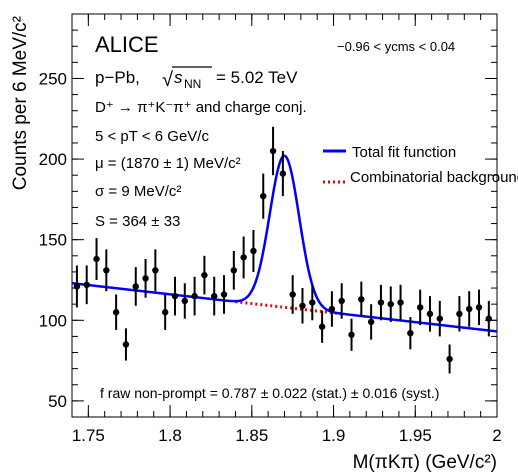  What do you see at coordinates (425, 462) in the screenshot?
I see `x-axis-title: M(πKπ) (GeV/c²)` at bounding box center [425, 462].